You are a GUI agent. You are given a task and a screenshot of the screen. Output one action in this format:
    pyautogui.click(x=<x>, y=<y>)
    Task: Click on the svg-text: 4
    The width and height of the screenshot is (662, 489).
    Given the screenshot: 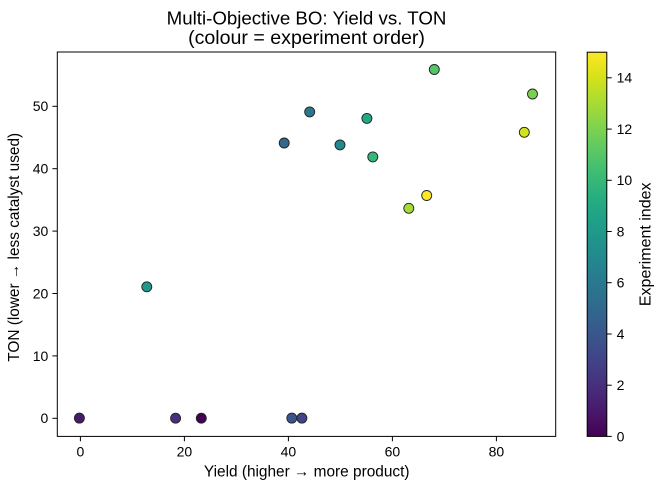 What is the action you would take?
    pyautogui.click(x=621, y=334)
    